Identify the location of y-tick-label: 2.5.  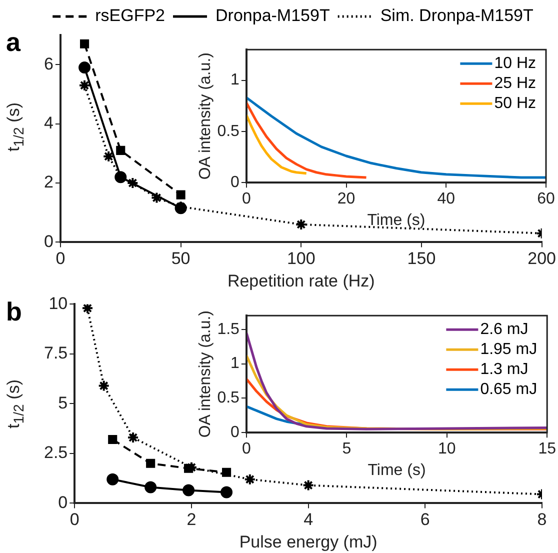
(56, 452).